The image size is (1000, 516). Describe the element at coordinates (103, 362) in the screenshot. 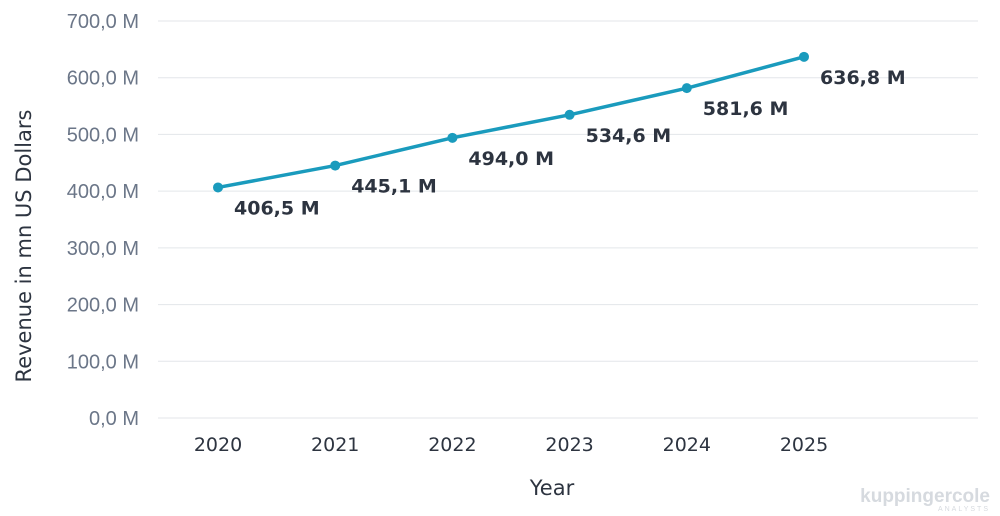

I see `y-tick-label: 100,0 M` at that location.